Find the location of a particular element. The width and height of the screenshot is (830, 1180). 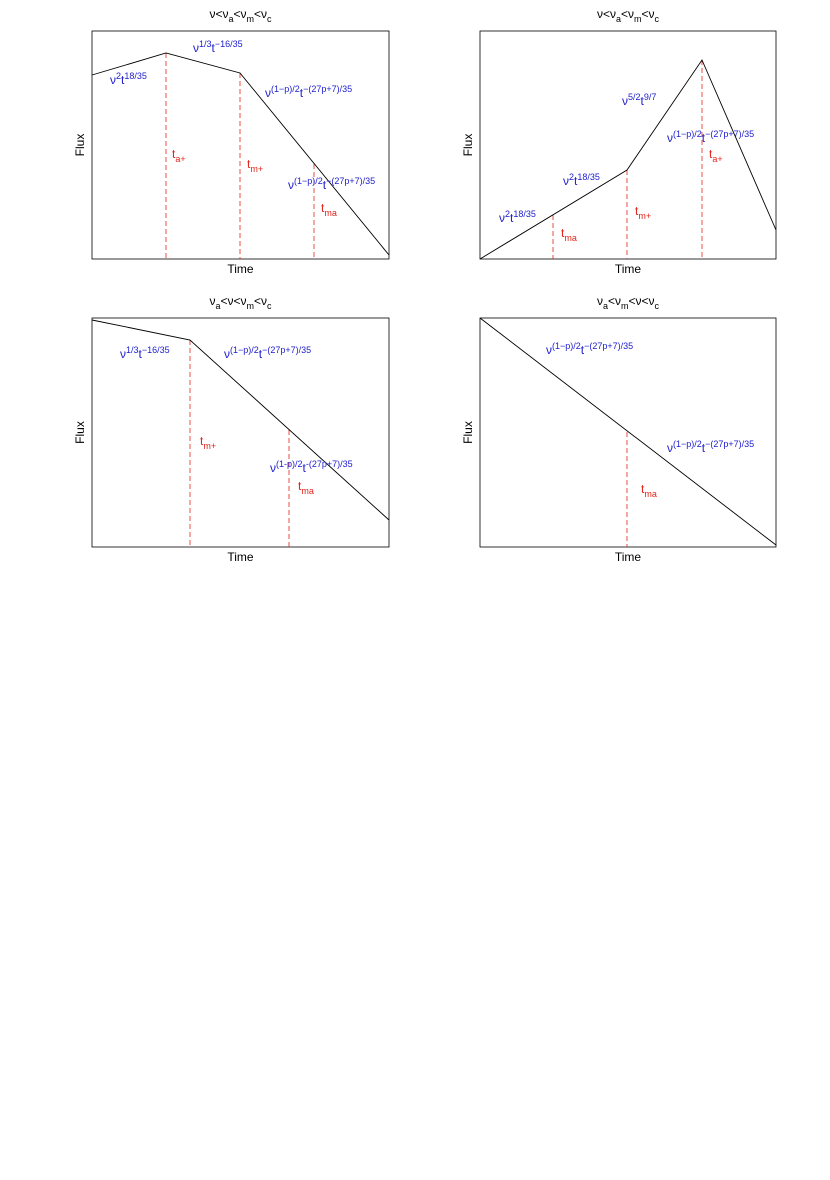

slope-label: ν5/2t9/7 is located at coordinates (639, 100).